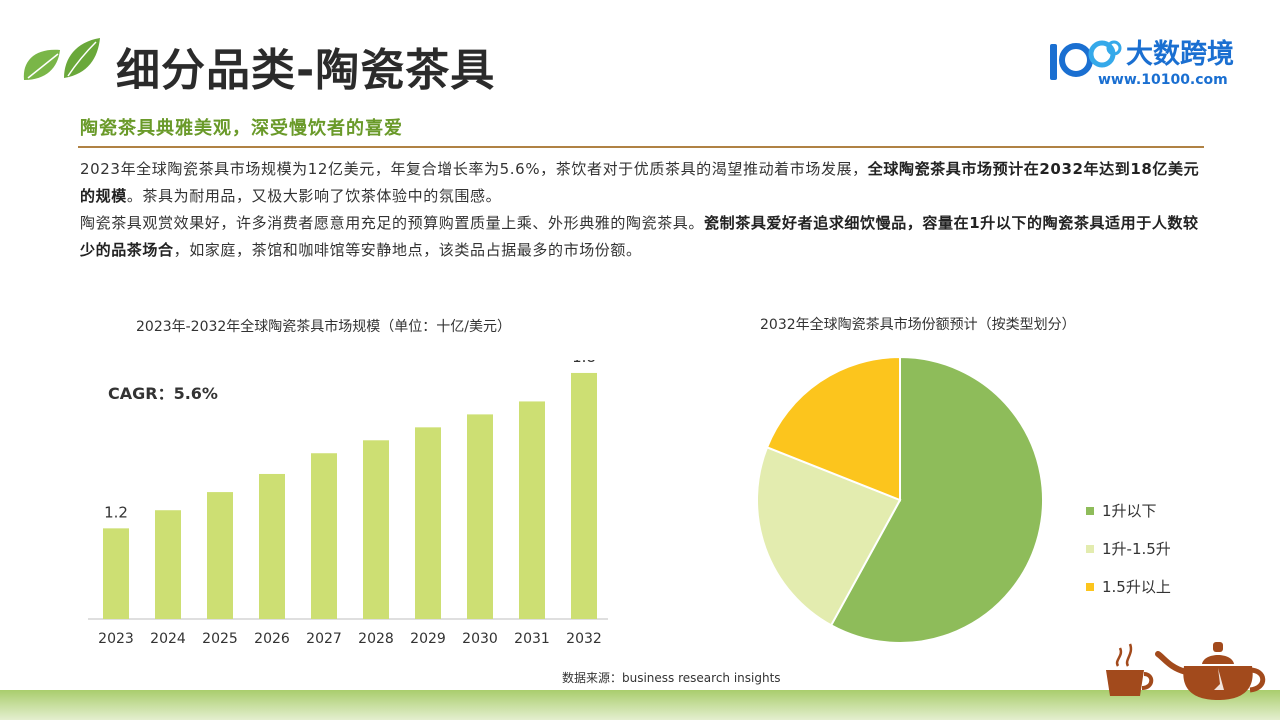 This screenshot has width=1280, height=720. I want to click on x-tick-label: 2024, so click(168, 639).